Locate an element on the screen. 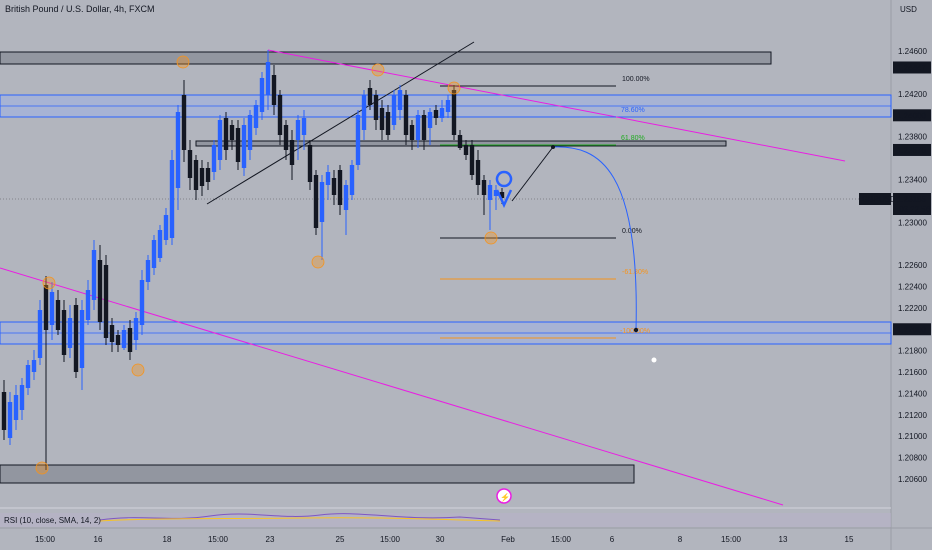 The image size is (932, 550). time-axis-tick: 13 is located at coordinates (783, 539).